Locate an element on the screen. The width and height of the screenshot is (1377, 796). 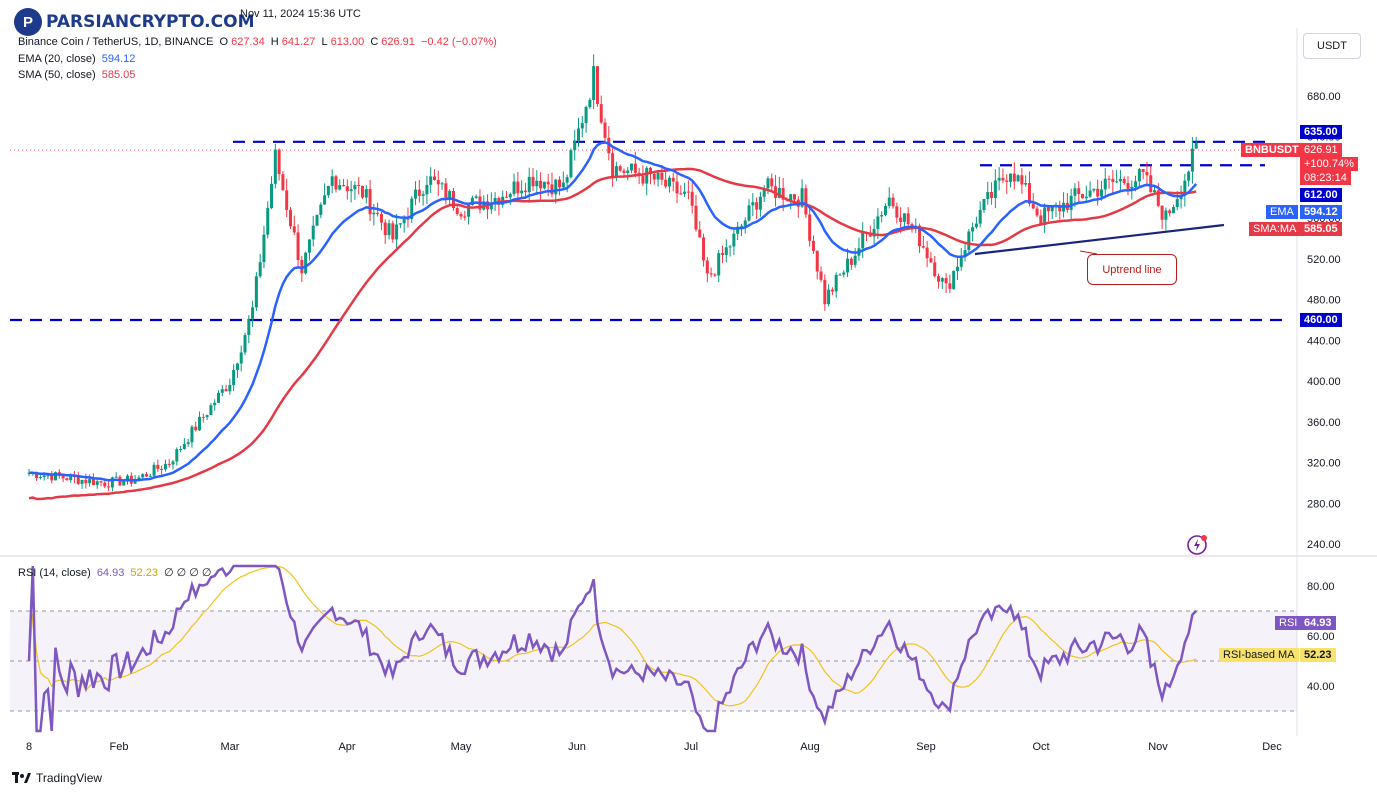
symbol-tag: BNBUSDT is located at coordinates (1272, 150).